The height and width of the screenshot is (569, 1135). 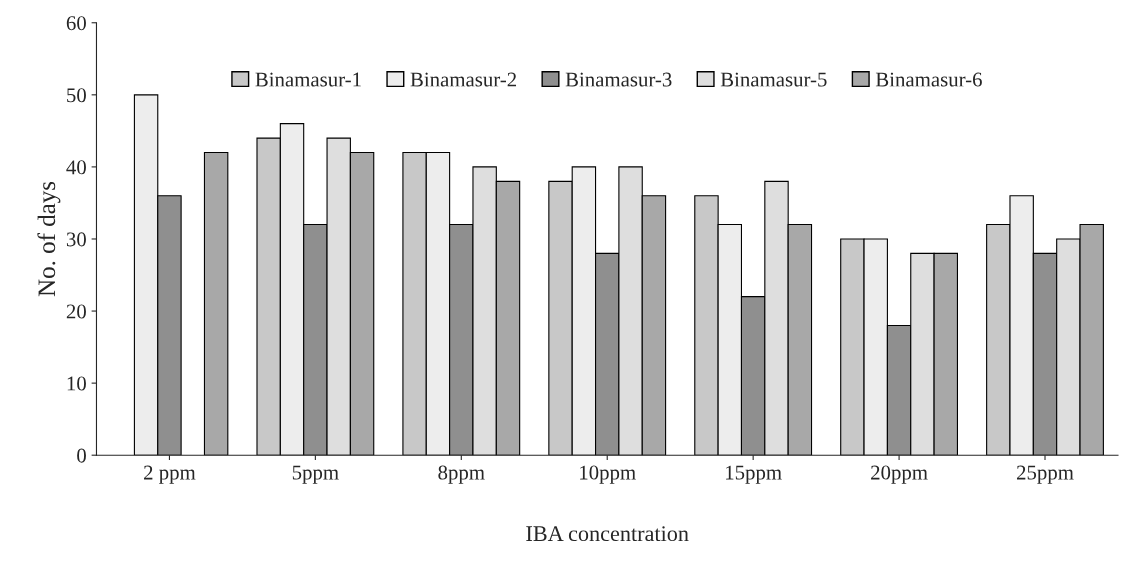 I want to click on legend-label: Binamasur-1, so click(x=308, y=79).